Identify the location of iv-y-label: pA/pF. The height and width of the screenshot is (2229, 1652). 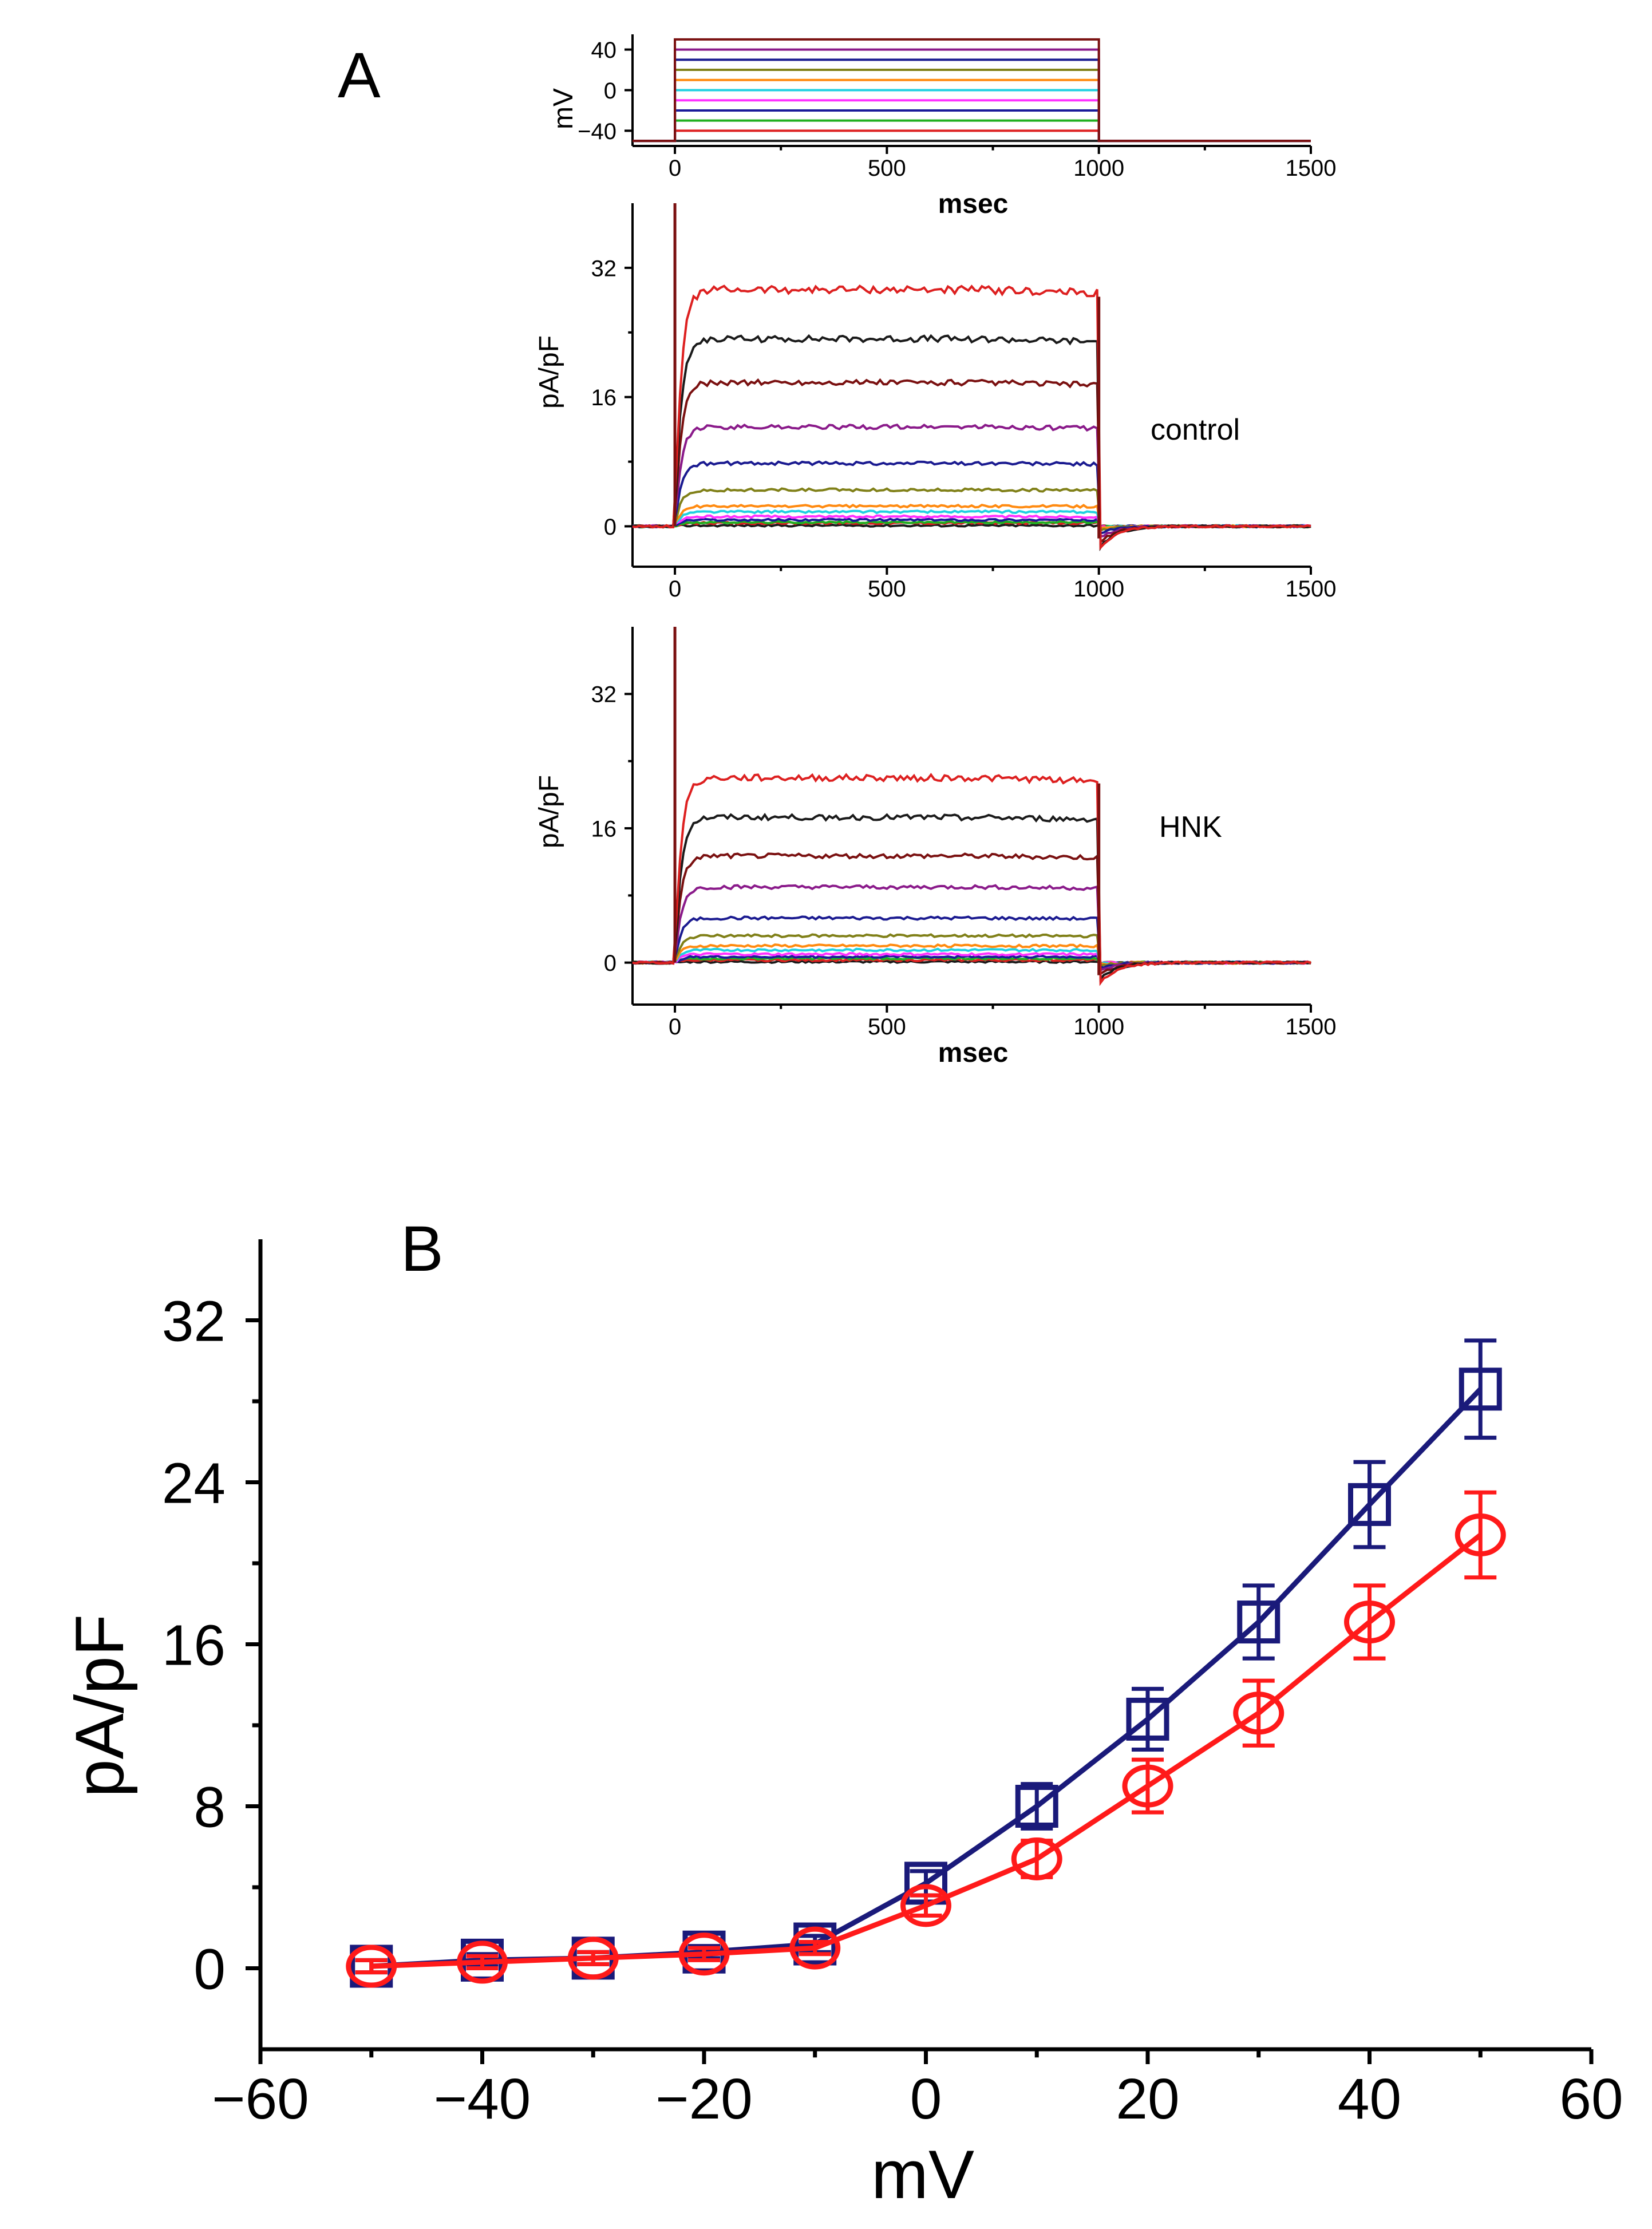
(99, 1706).